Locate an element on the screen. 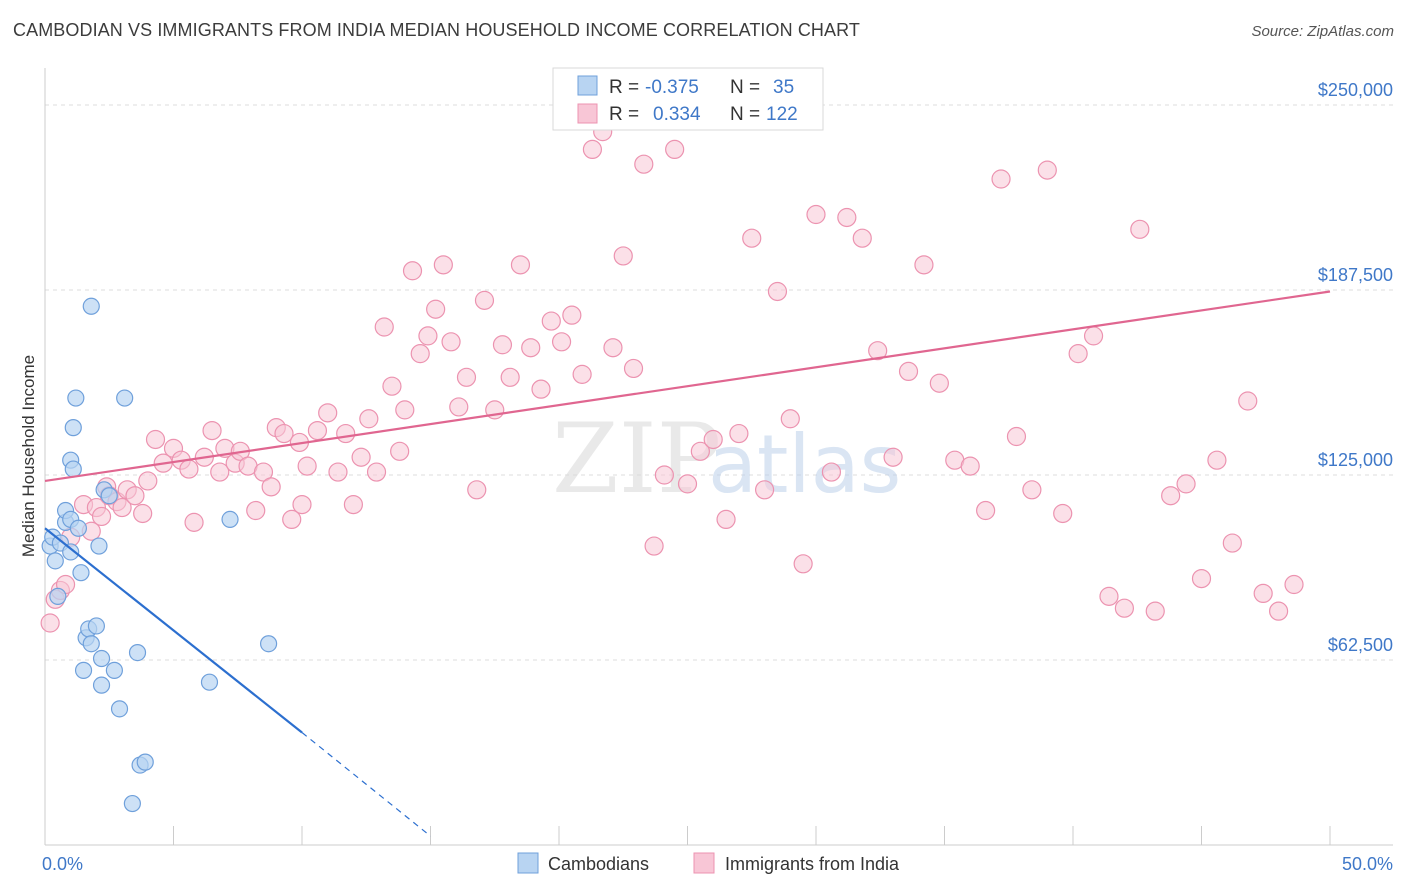 The height and width of the screenshot is (892, 1406). y-tick-label-3: $250,000 is located at coordinates (1355, 90).